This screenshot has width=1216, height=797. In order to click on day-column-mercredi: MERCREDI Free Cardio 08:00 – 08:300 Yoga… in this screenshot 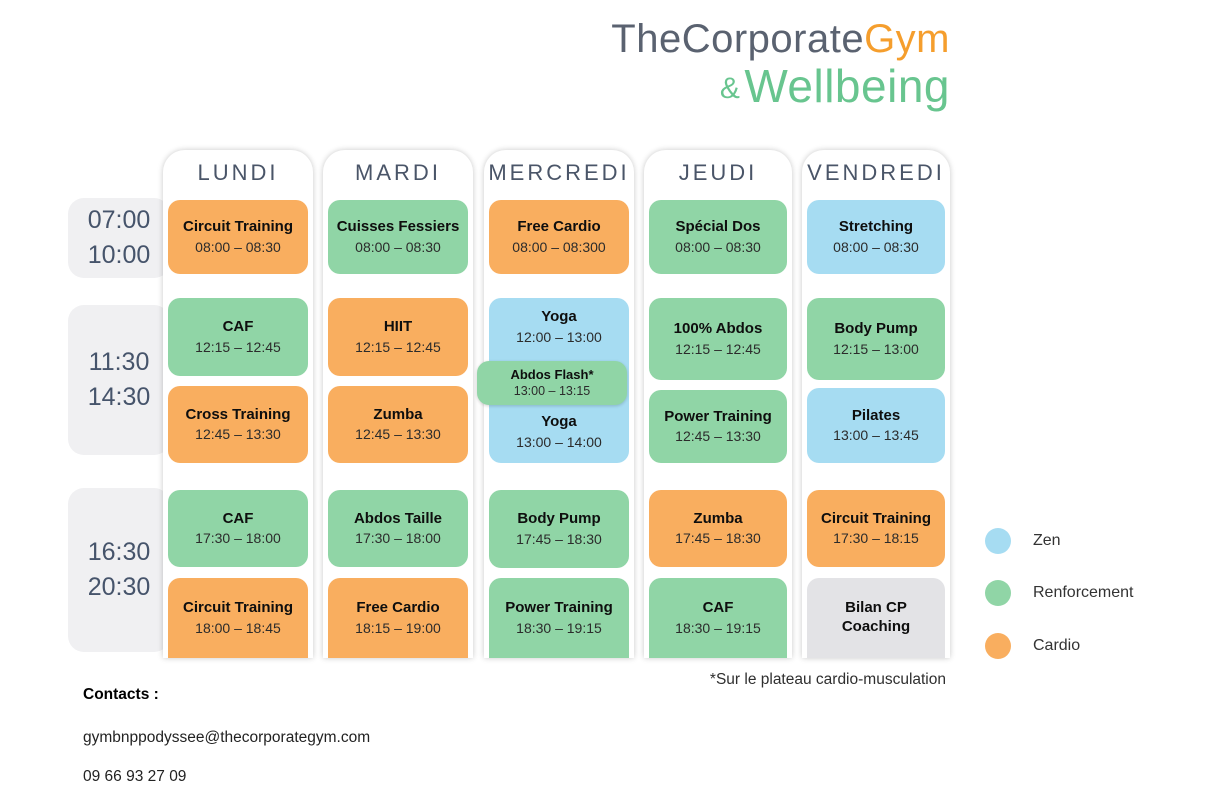, I will do `click(555, 404)`.